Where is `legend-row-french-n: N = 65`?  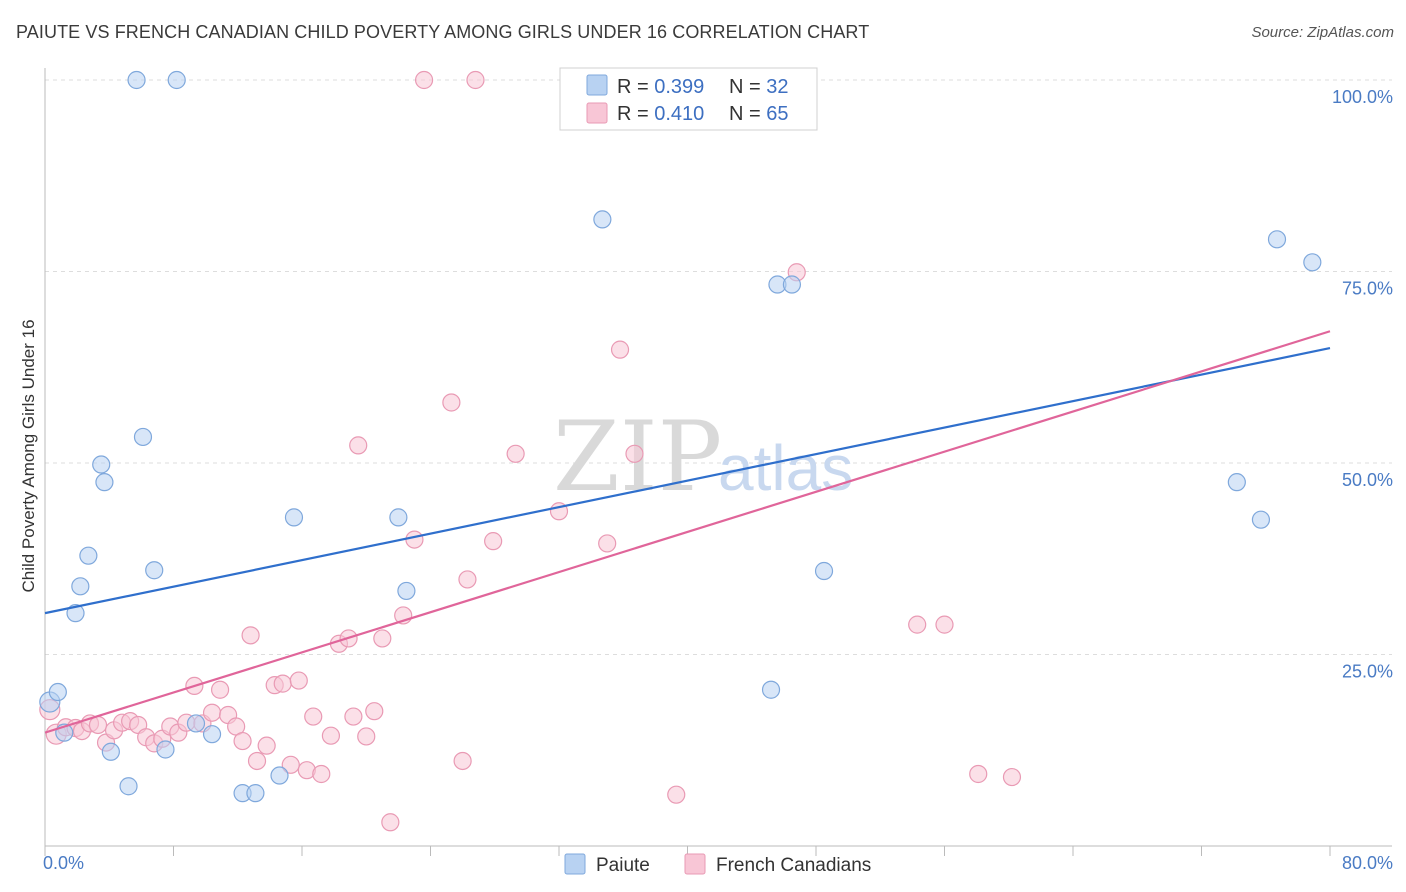 legend-row-french-n: N = 65 is located at coordinates (759, 114).